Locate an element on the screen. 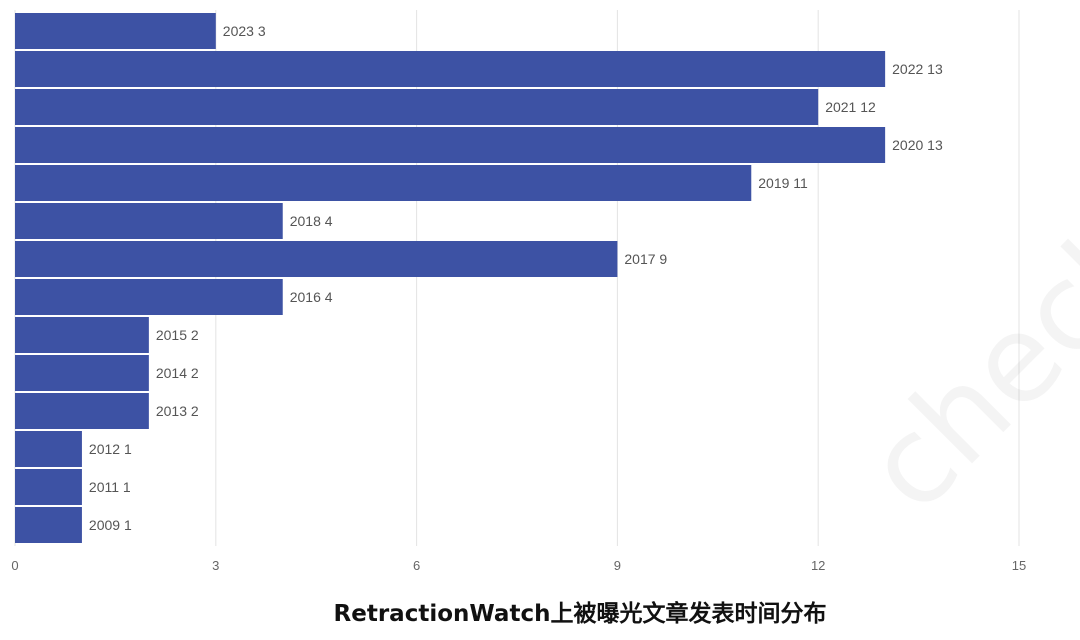 This screenshot has width=1080, height=640. data-label-2017: 2017 9 is located at coordinates (645, 259).